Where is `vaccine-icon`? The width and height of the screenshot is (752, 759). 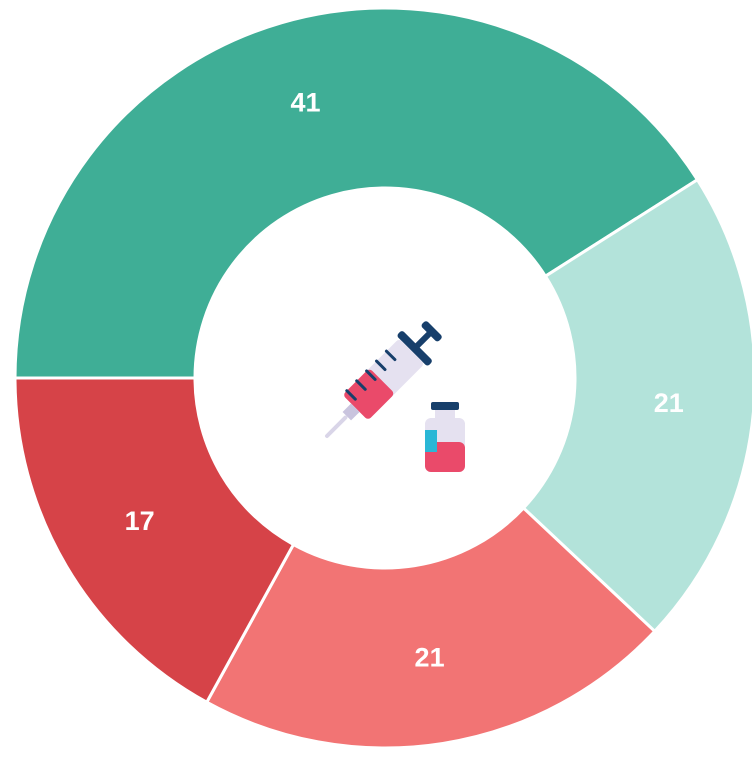 vaccine-icon is located at coordinates (395, 396).